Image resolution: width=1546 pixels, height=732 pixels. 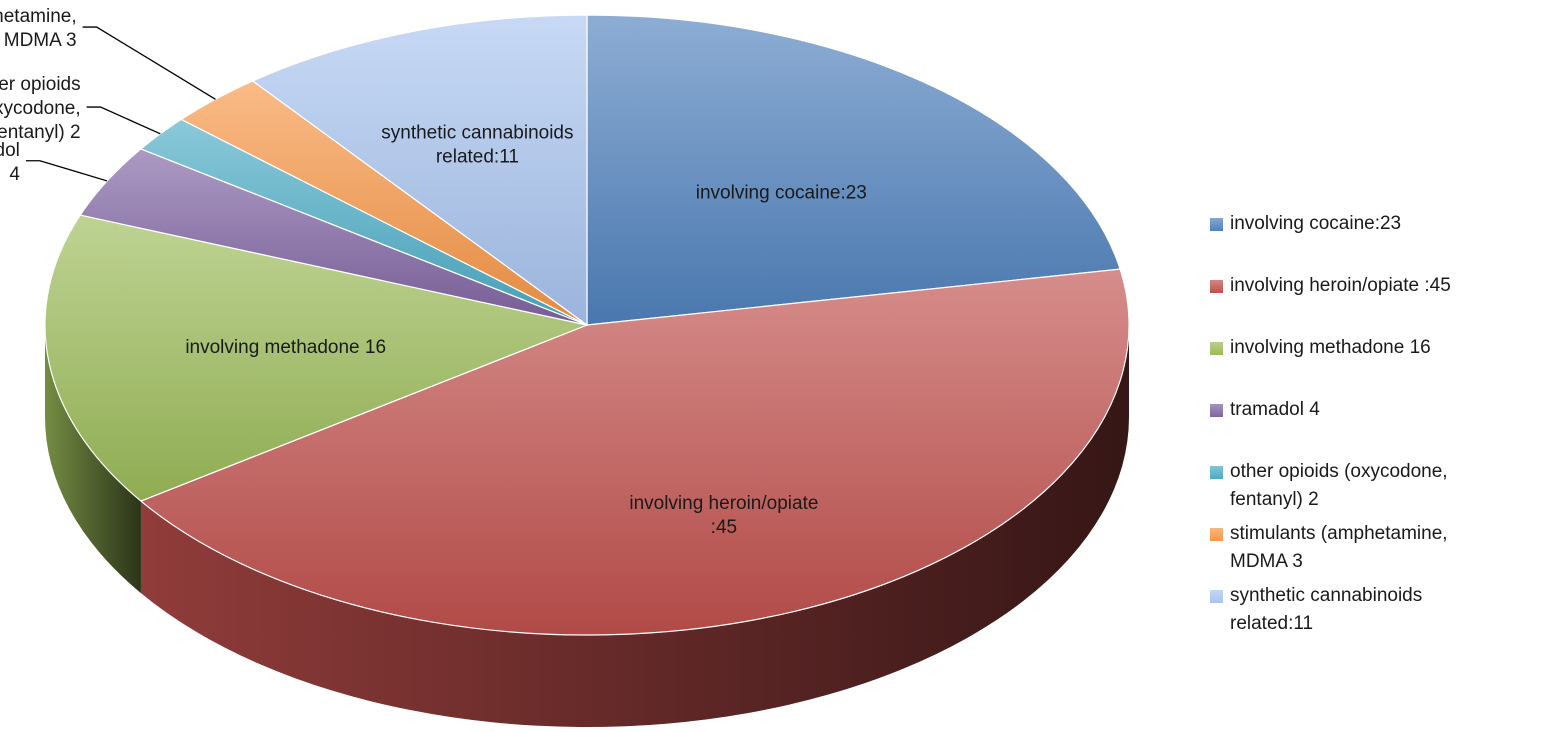 What do you see at coordinates (723, 515) in the screenshot?
I see `slice-label-1: involving heroin/opiate:45` at bounding box center [723, 515].